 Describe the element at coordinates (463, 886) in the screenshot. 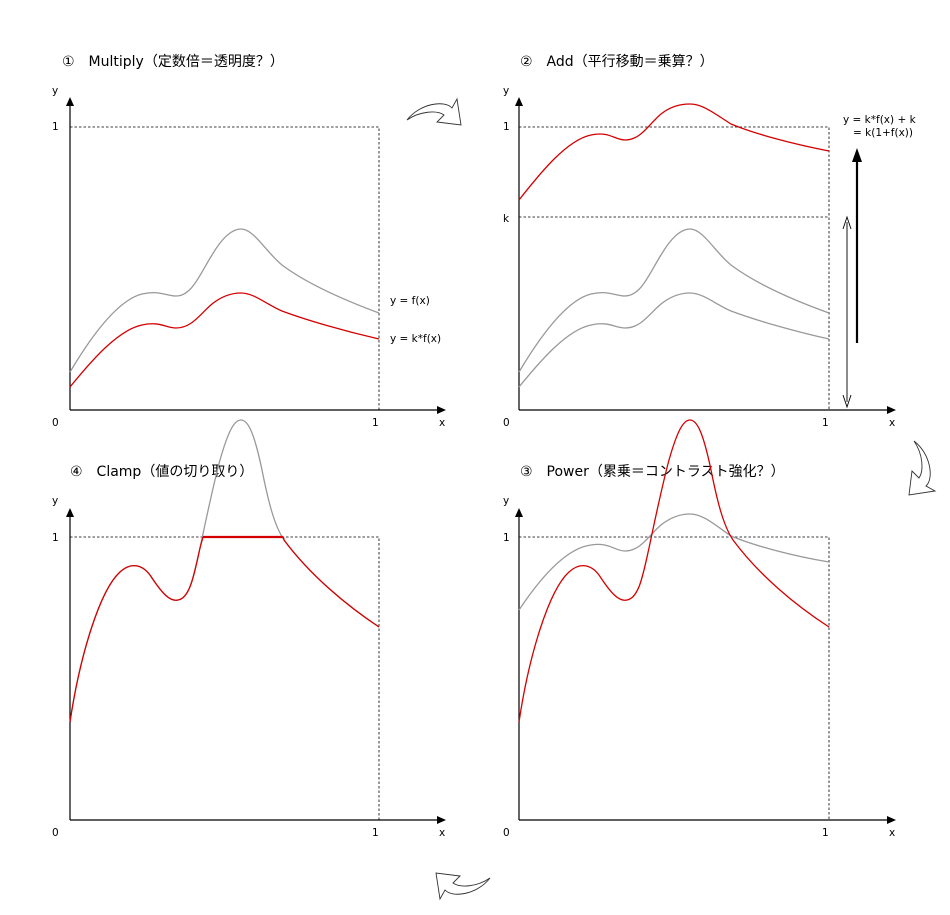

I see `curved-arrow-left` at that location.